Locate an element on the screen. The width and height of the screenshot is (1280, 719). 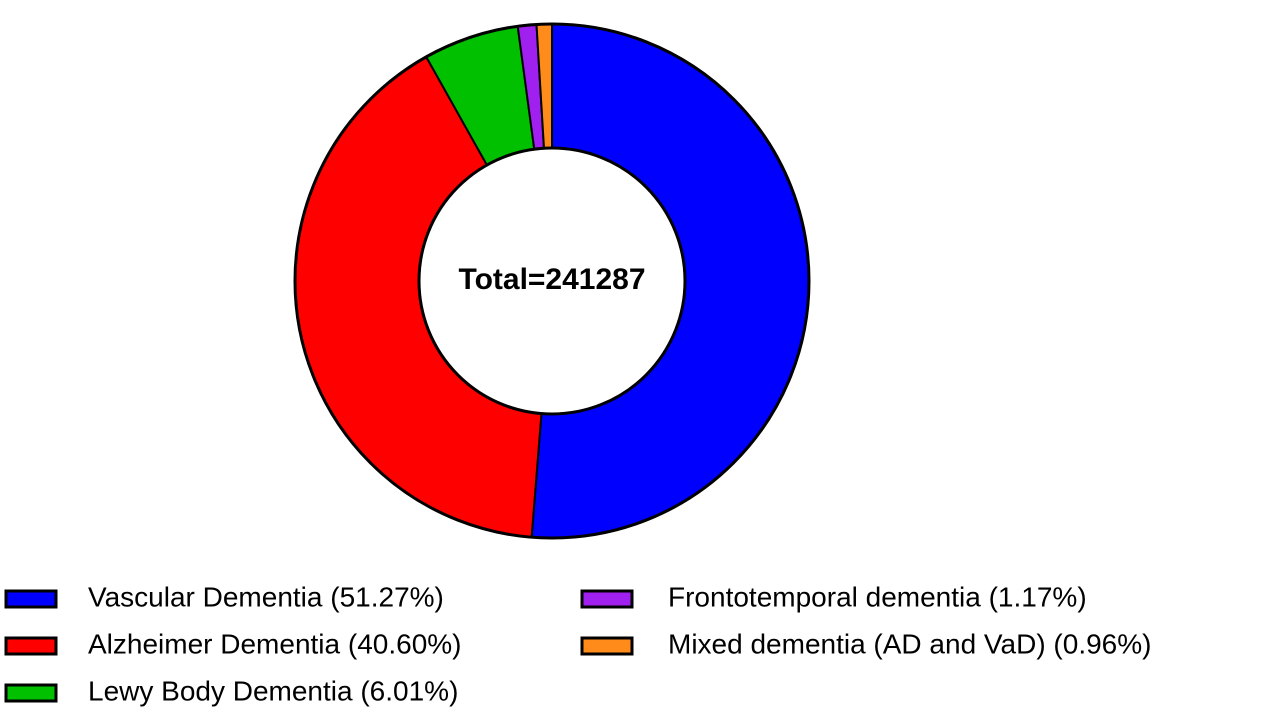
legend-label: Frontotemporal dementia (1.17%) is located at coordinates (877, 596).